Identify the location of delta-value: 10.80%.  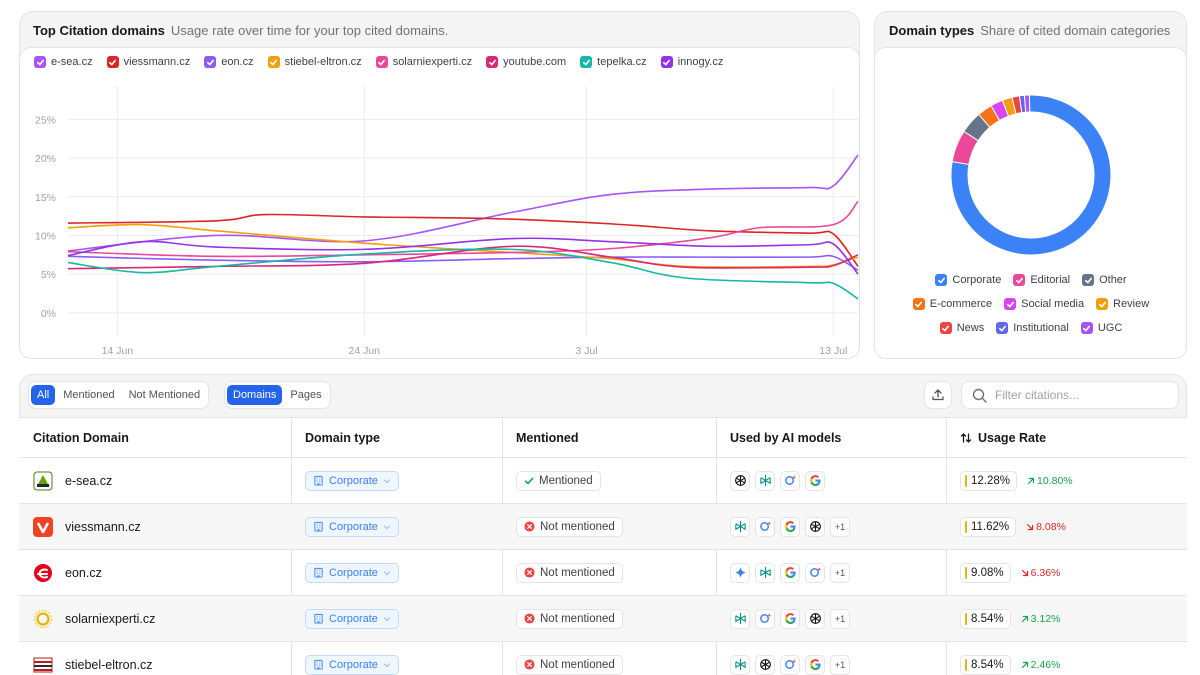
(1055, 480).